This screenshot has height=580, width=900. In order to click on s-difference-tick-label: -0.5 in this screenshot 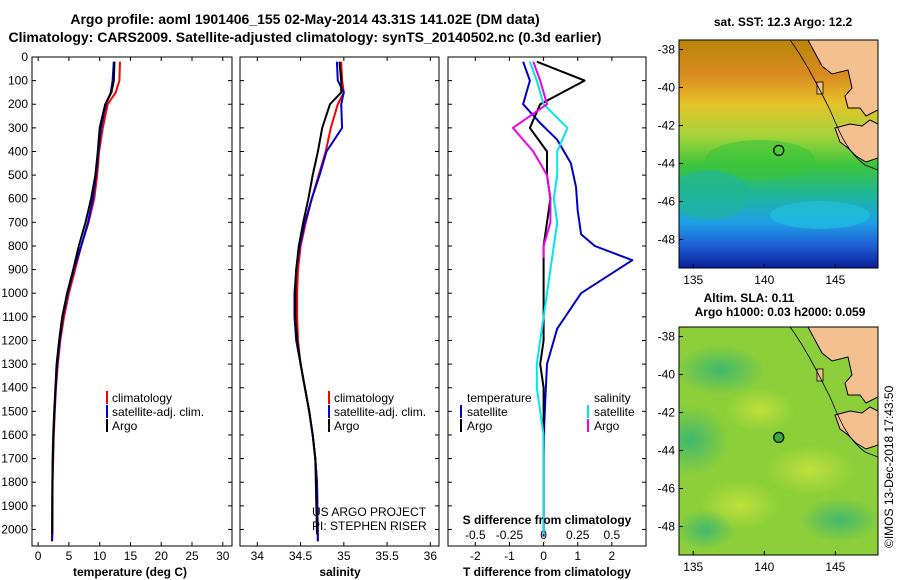, I will do `click(475, 535)`.